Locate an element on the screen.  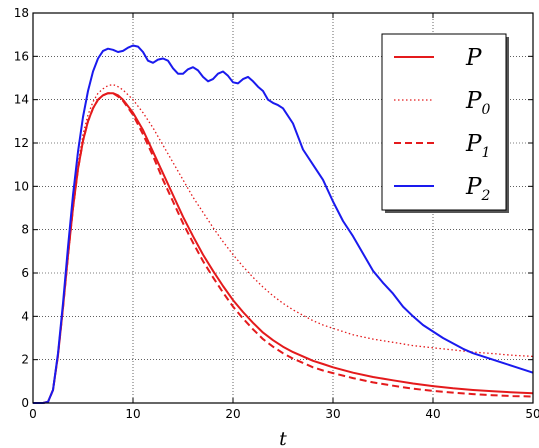
x-tick-label: 40 is located at coordinates (432, 414).